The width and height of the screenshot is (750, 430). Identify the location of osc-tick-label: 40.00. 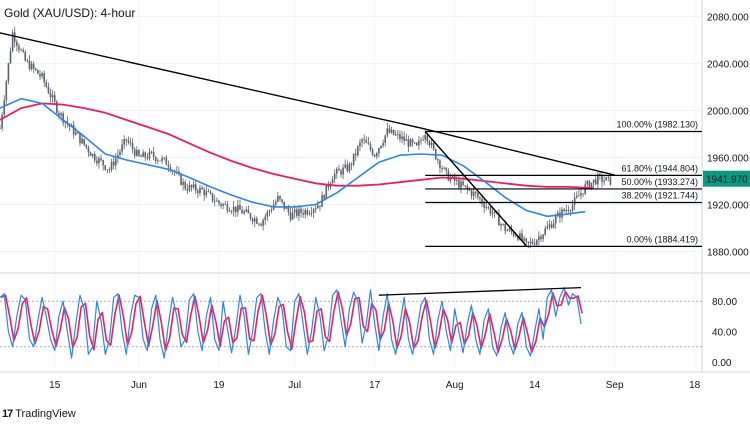
(724, 333).